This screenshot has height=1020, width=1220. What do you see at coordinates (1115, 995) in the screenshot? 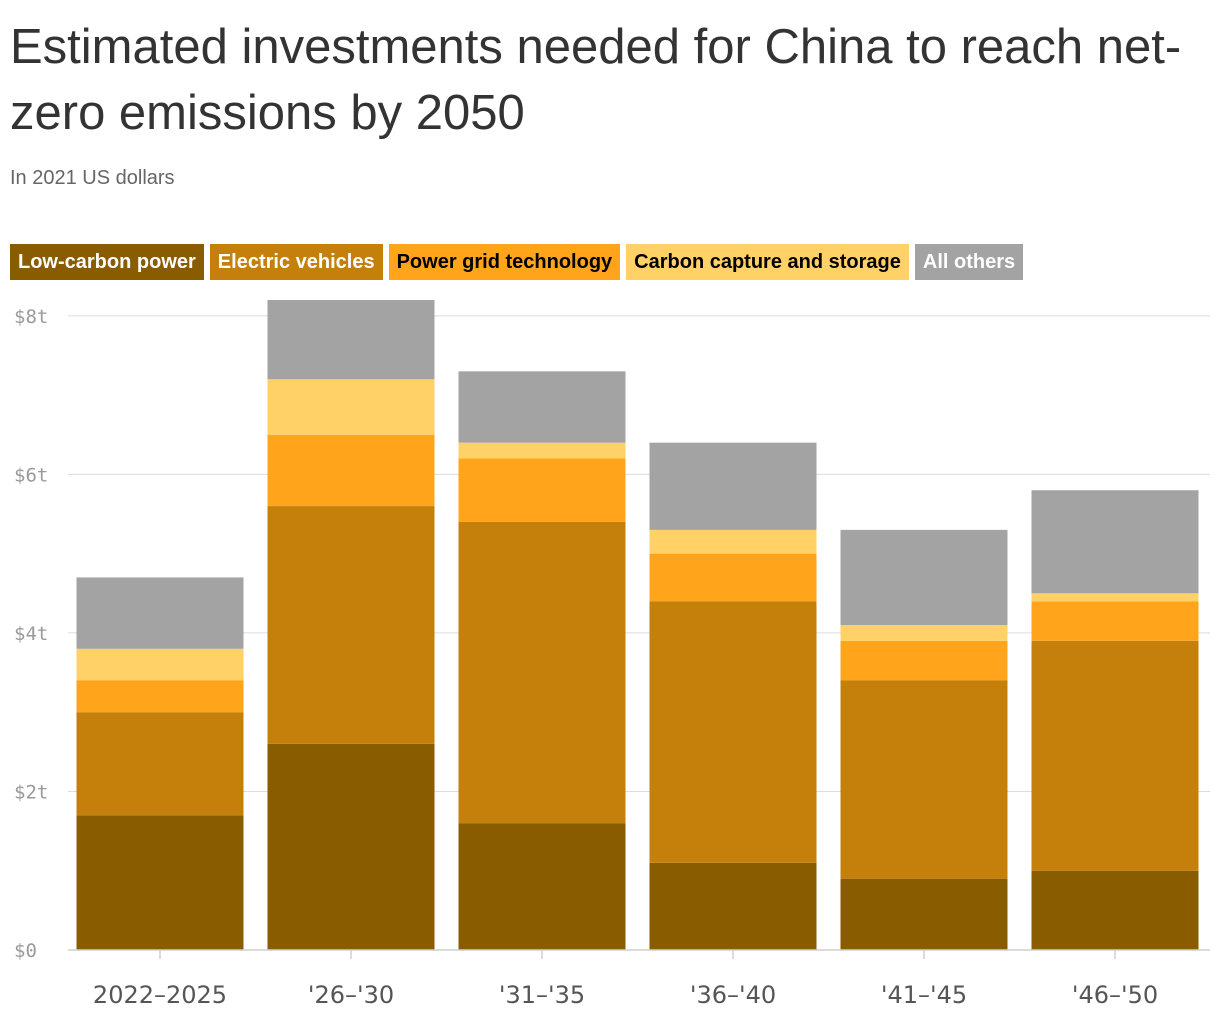
I see `x-tick-label-5: '46–'50` at bounding box center [1115, 995].